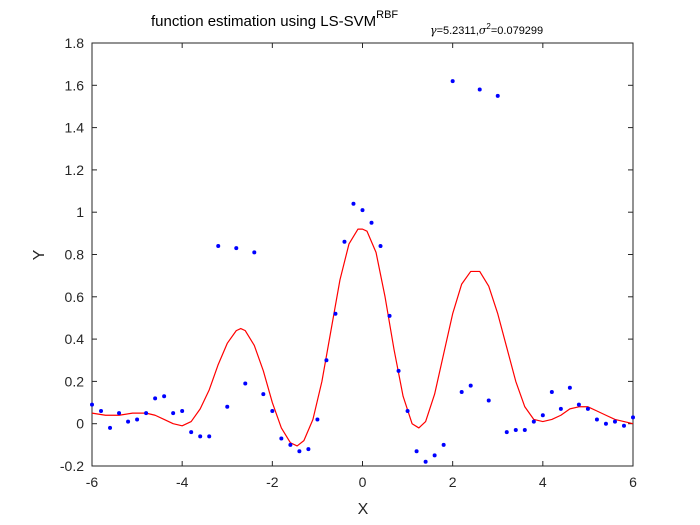 This screenshot has width=700, height=525. What do you see at coordinates (272, 482) in the screenshot?
I see `x-tick-label: -2` at bounding box center [272, 482].